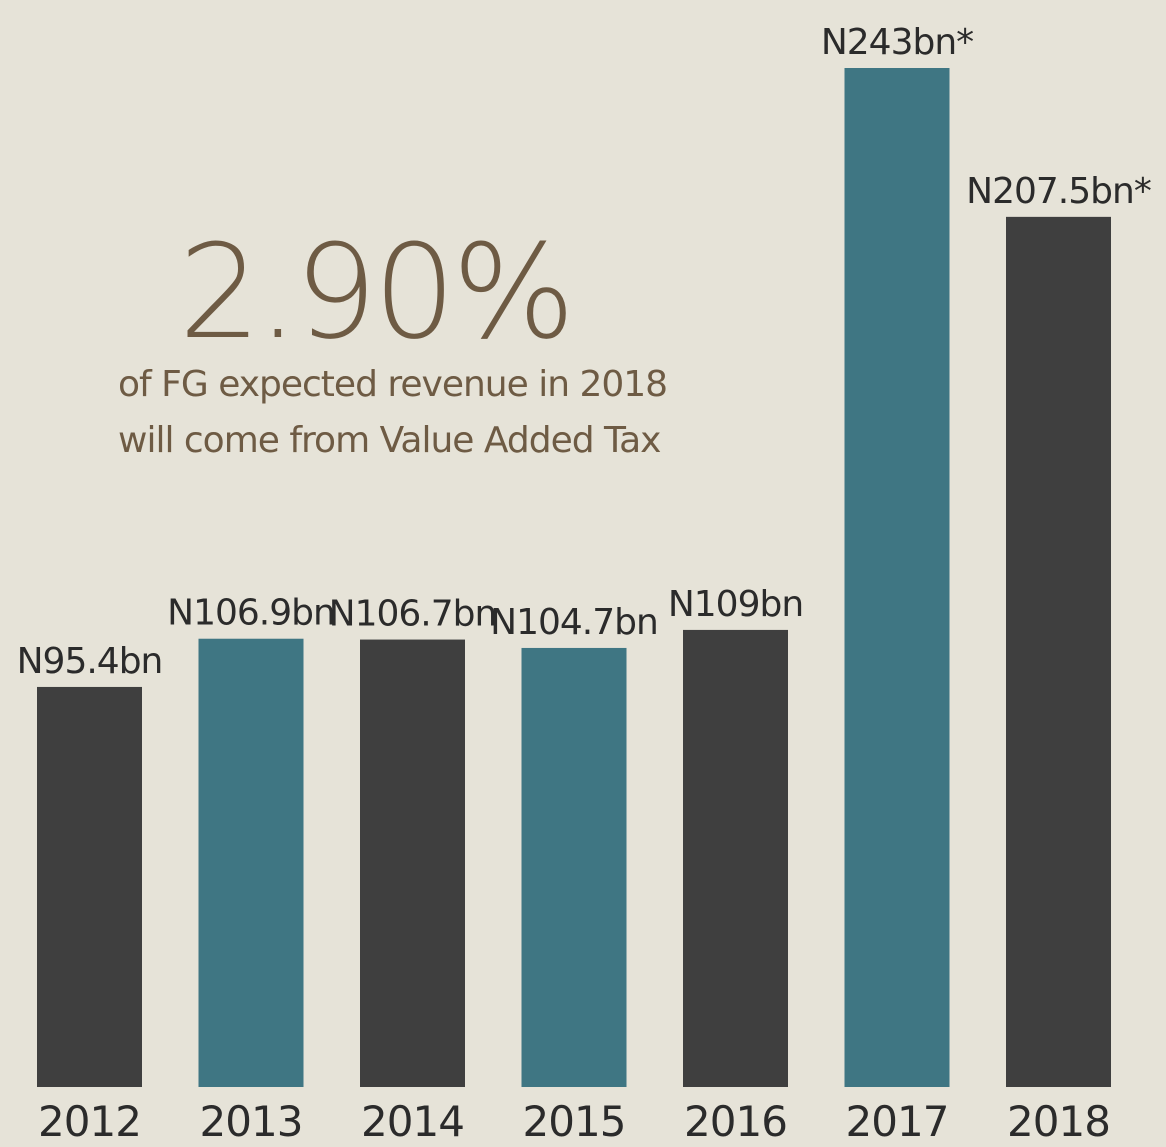  Describe the element at coordinates (89, 1121) in the screenshot. I see `x-tick-label: 2012` at that location.